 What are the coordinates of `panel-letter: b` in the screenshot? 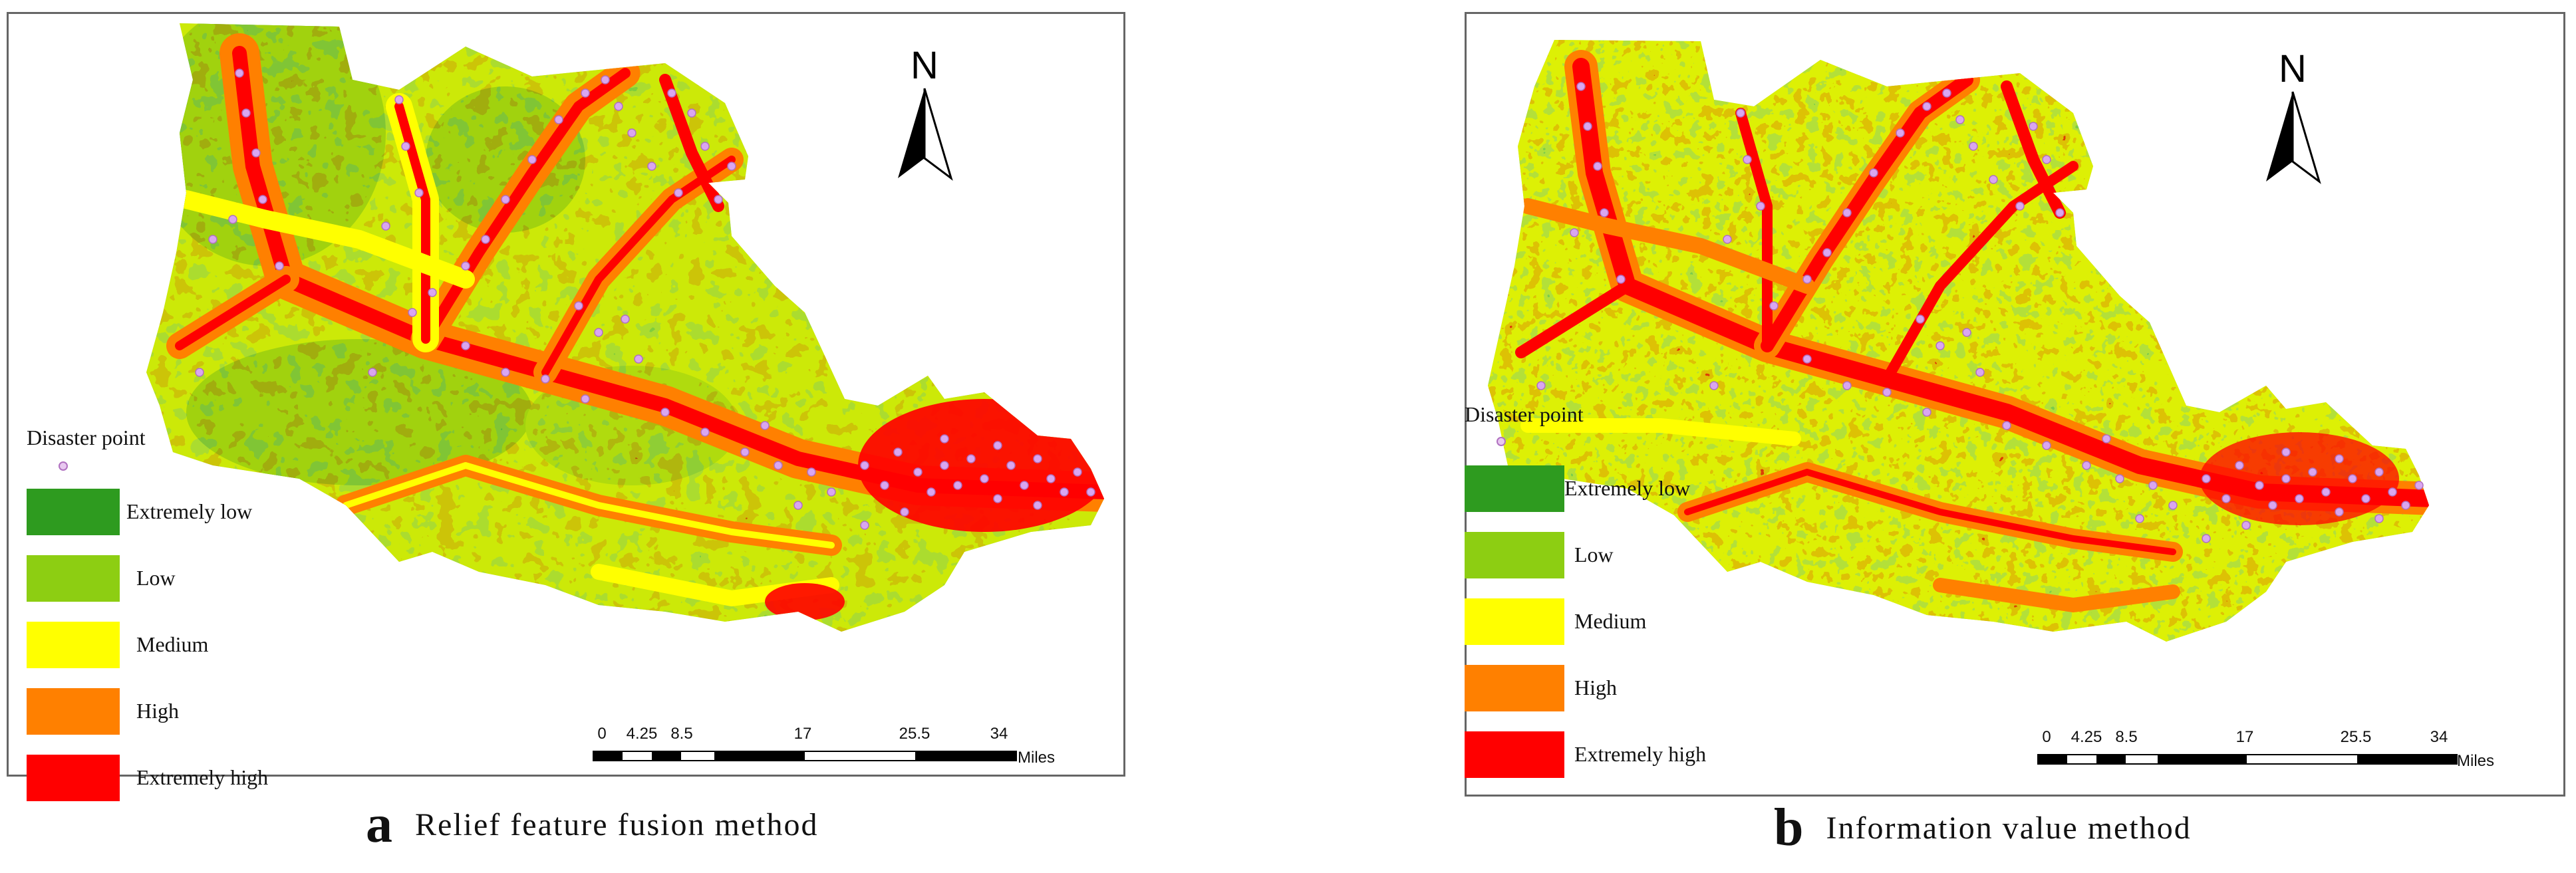 It's located at (1789, 828).